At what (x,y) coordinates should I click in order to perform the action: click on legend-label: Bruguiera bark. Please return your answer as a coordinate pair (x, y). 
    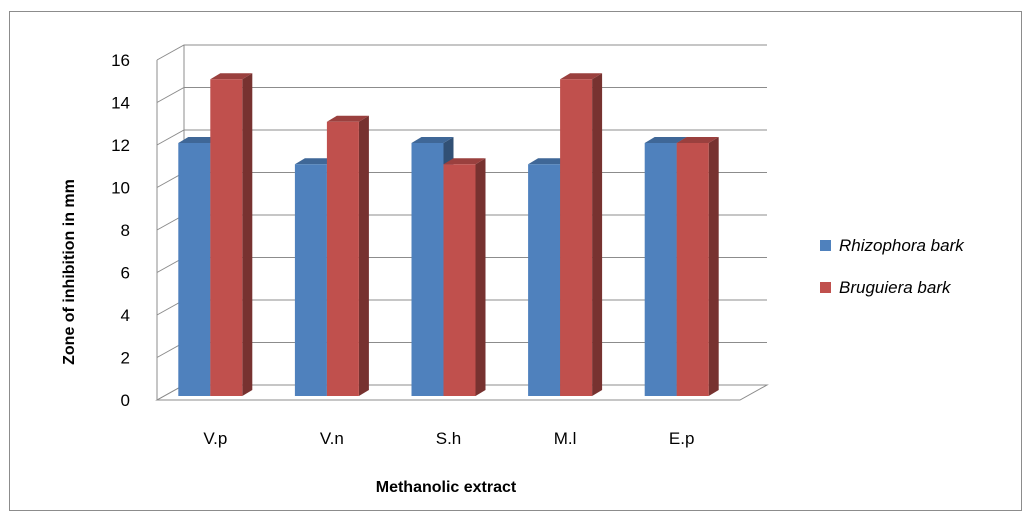
    Looking at the image, I should click on (895, 287).